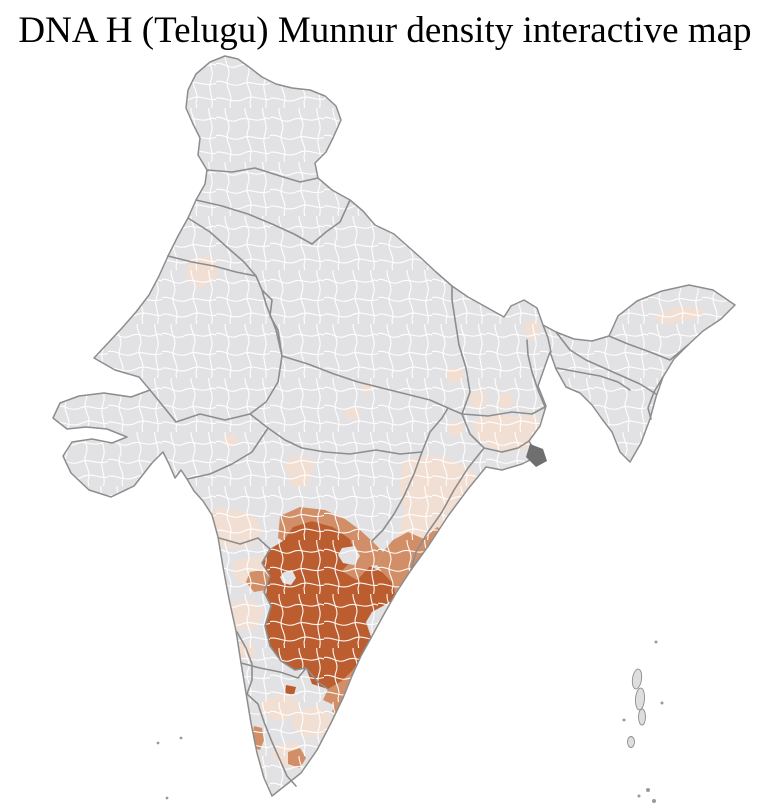 The height and width of the screenshot is (811, 770). I want to click on sundarbans-region, so click(536, 455).